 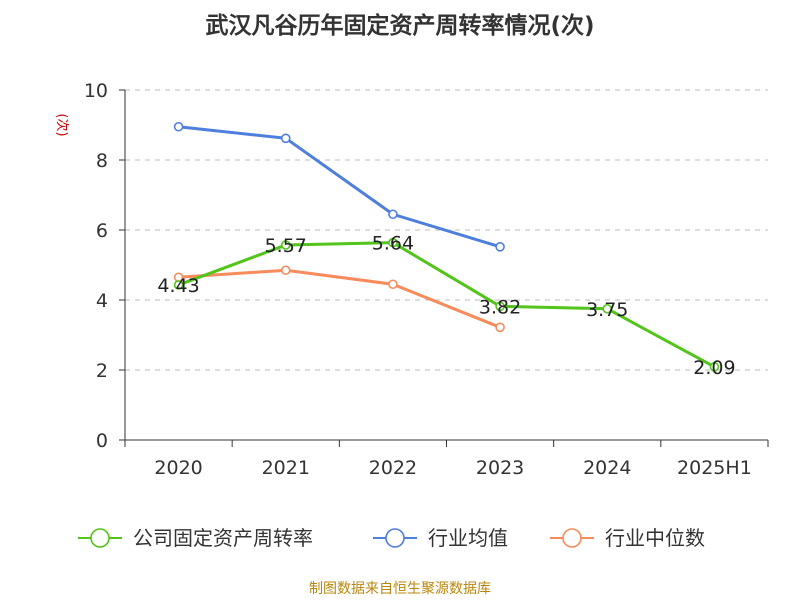 What do you see at coordinates (102, 301) in the screenshot?
I see `y-tick-label: 4` at bounding box center [102, 301].